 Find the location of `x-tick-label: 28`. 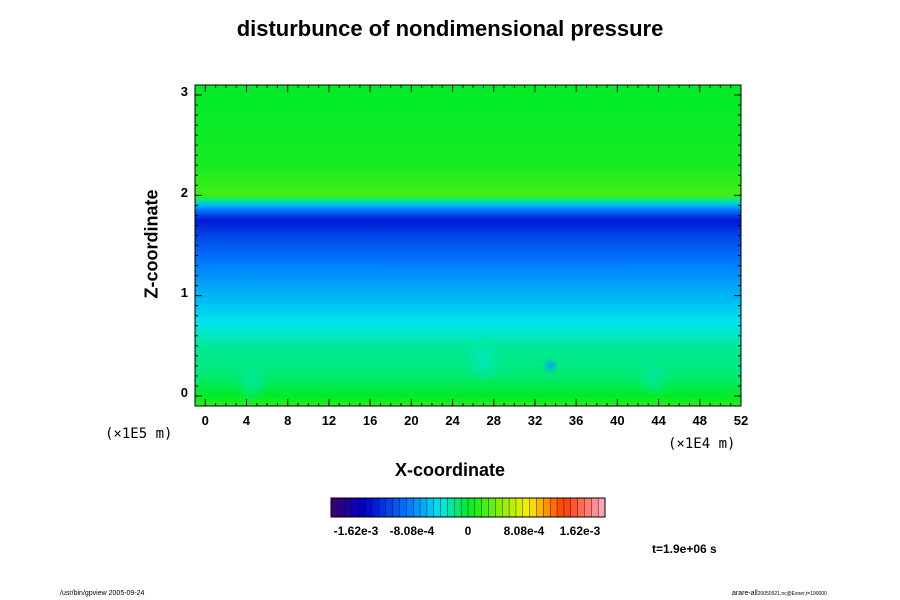

x-tick-label: 28 is located at coordinates (493, 420).